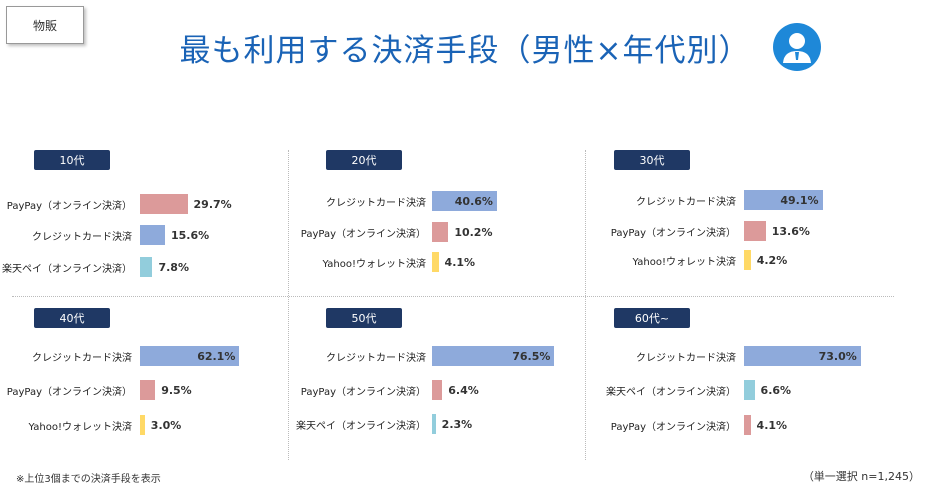 This screenshot has height=492, width=940. I want to click on page-title: 最も利用する決済手段（男性×年代別）, so click(465, 50).